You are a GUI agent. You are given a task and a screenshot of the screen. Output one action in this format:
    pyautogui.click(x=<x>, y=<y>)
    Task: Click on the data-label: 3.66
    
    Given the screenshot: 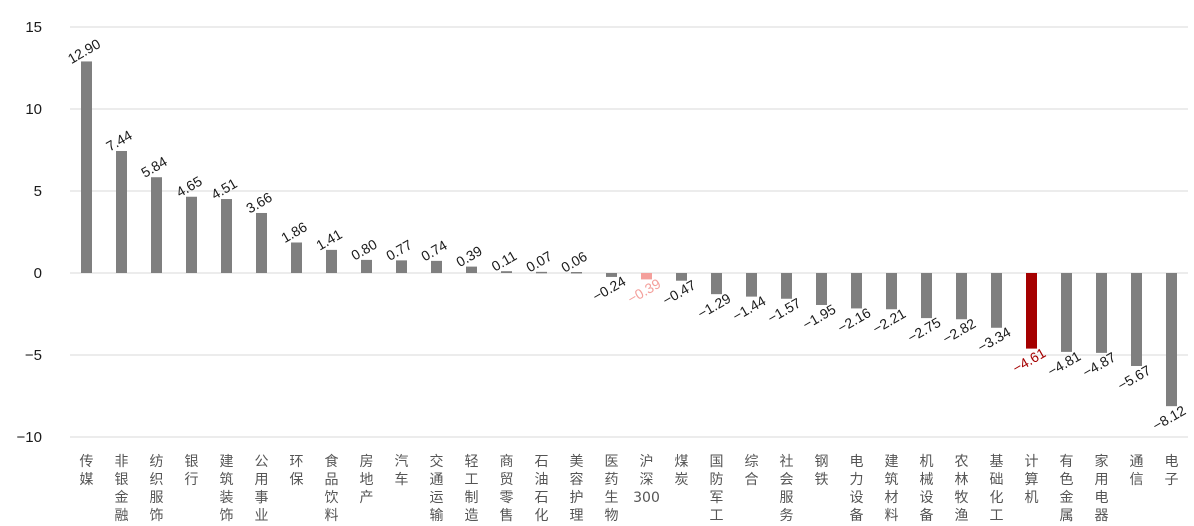 What is the action you would take?
    pyautogui.click(x=259, y=203)
    